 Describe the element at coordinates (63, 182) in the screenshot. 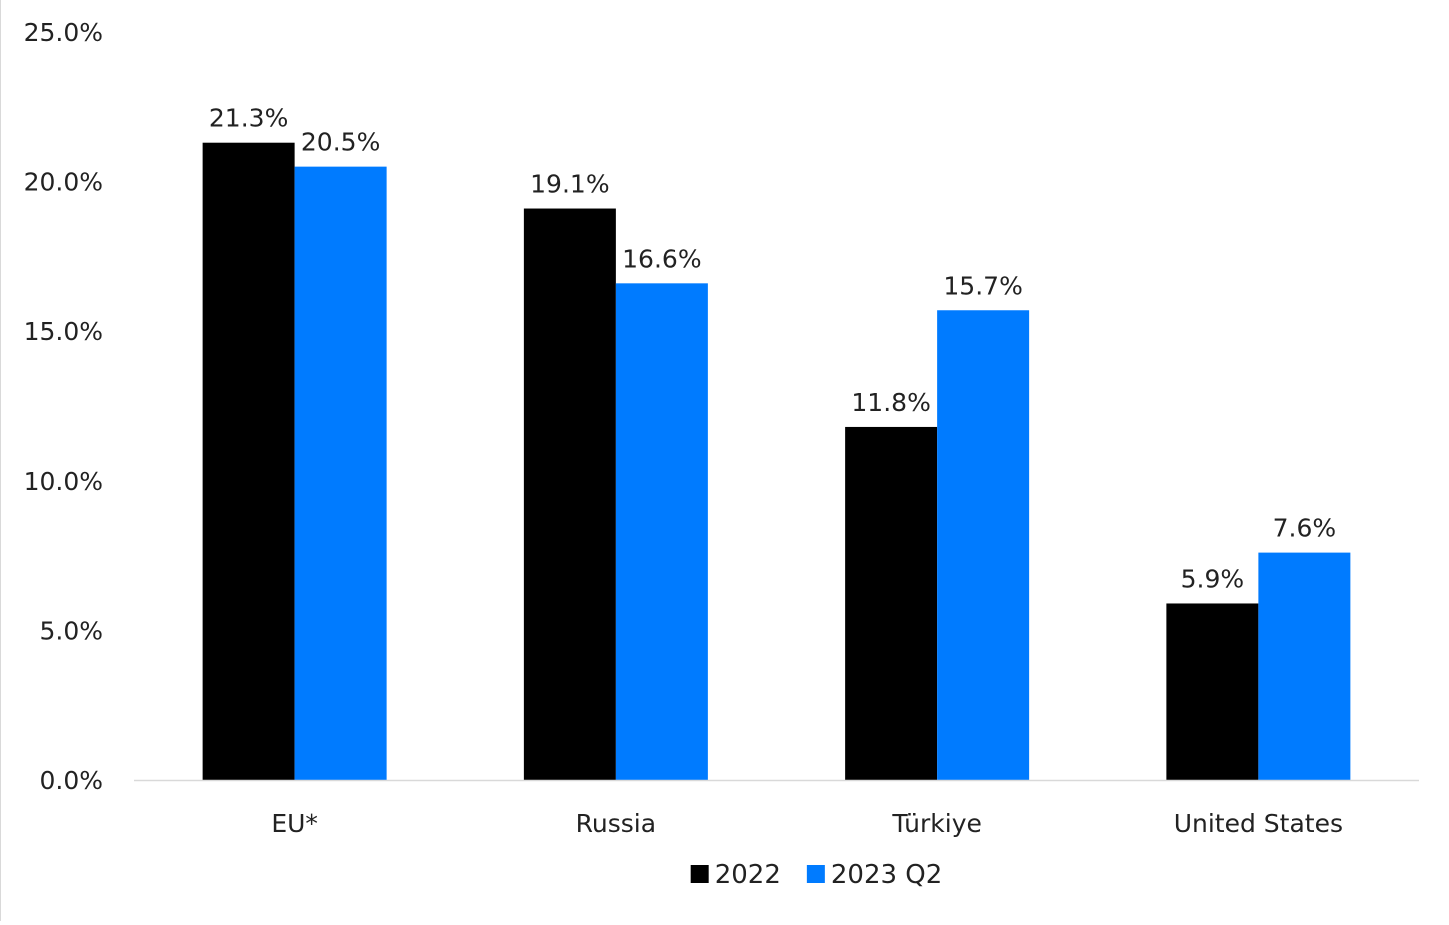

I see `y-tick-label: 20.0%` at that location.